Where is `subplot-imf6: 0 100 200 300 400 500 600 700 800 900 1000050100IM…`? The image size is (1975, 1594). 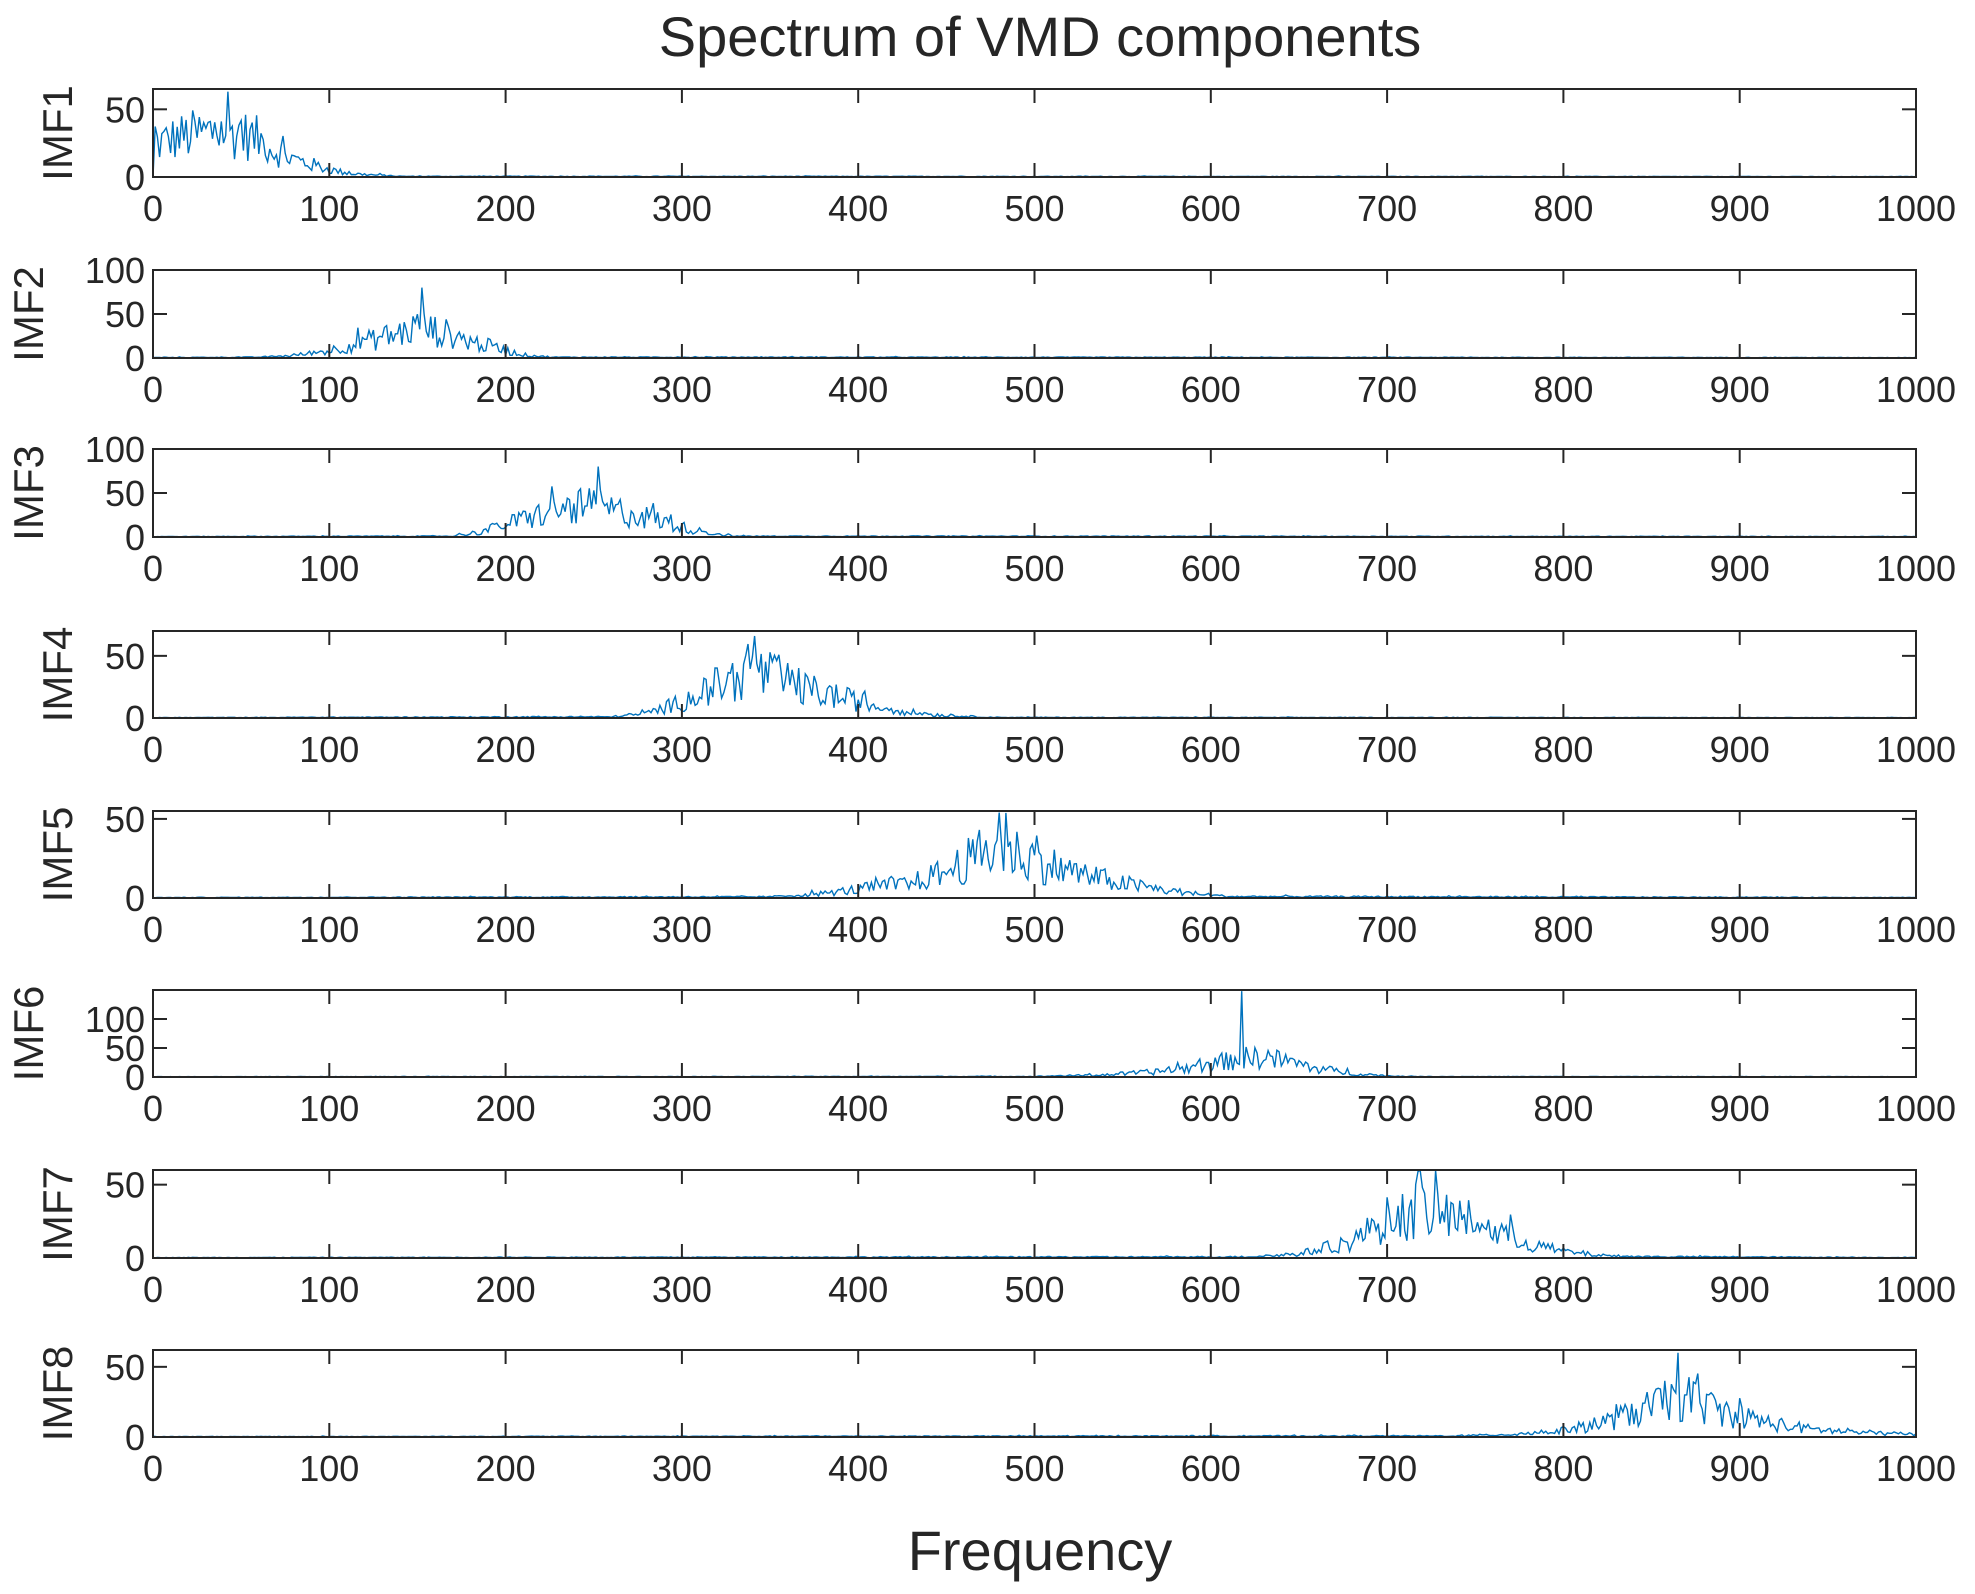
subplot-imf6: 0 100 200 300 400 500 600 700 800 900 1000050100IM… is located at coordinates (980, 1057).